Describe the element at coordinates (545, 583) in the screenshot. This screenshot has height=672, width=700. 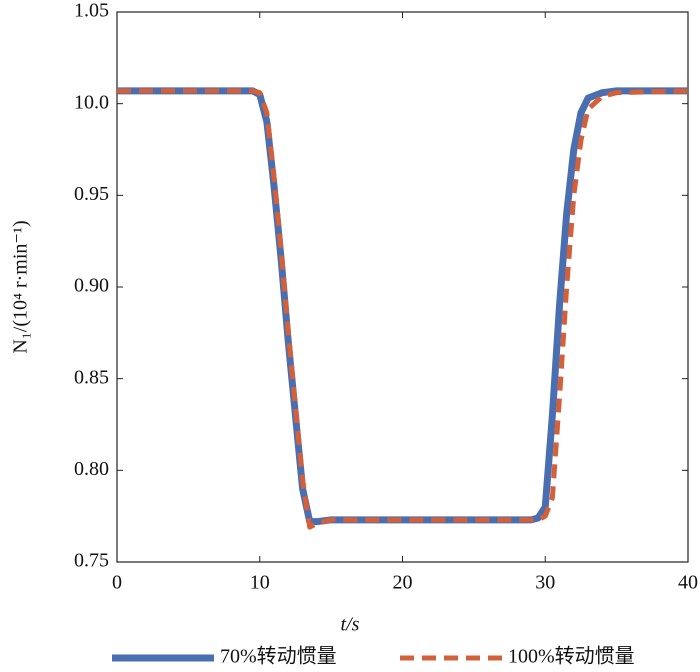
I see `x-tick-label: 30` at that location.